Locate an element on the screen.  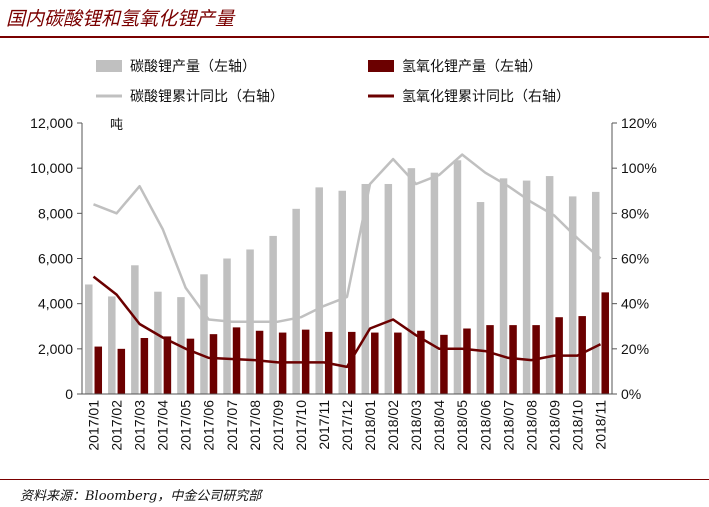
x-tick-label: 2017/06 is located at coordinates (209, 425).